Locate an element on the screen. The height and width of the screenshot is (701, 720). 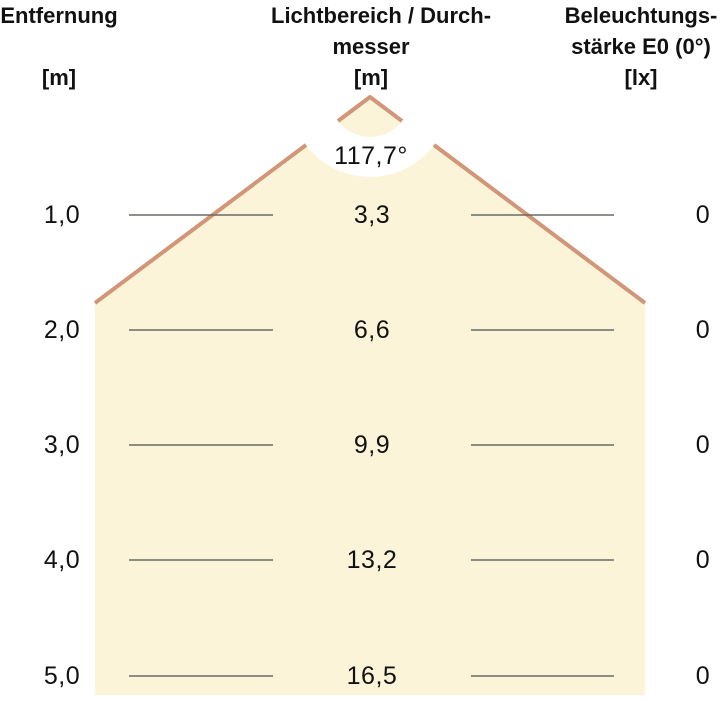
beam-apex-fan-shape is located at coordinates (370, 117).